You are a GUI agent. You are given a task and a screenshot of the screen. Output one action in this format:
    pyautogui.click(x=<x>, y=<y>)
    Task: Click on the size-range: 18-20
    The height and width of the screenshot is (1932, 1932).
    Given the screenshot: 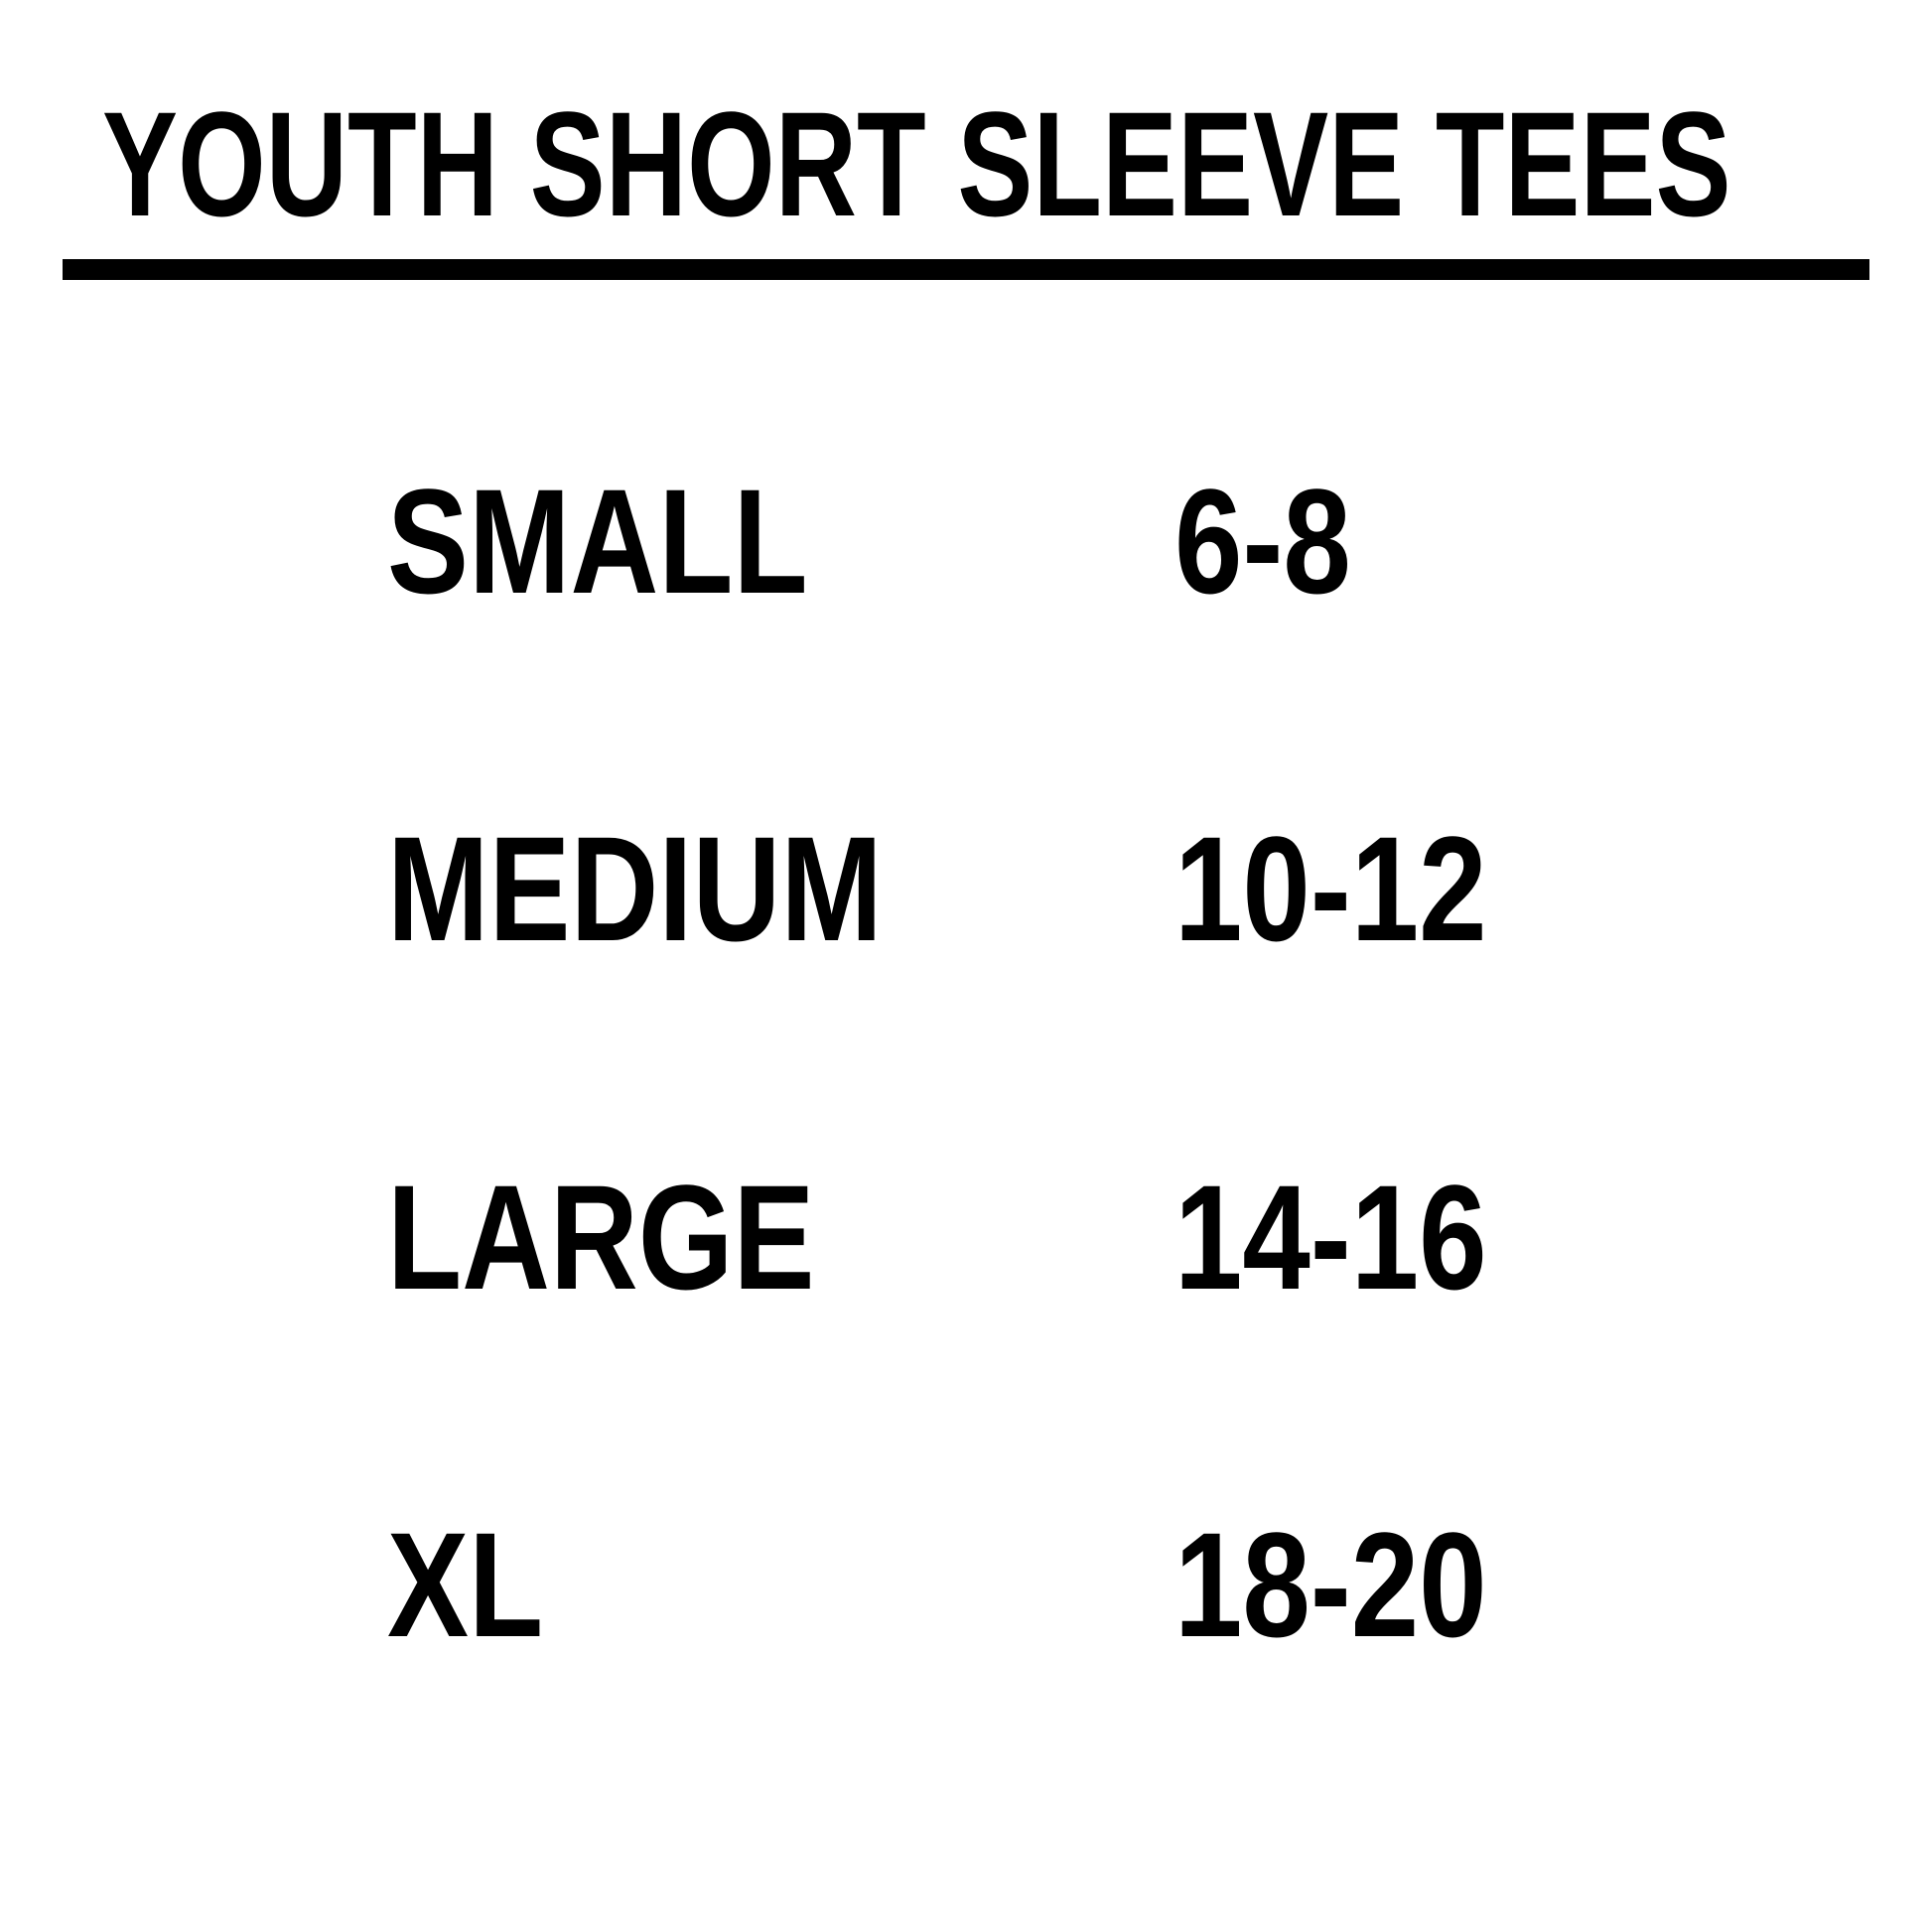 What is the action you would take?
    pyautogui.click(x=1331, y=1584)
    